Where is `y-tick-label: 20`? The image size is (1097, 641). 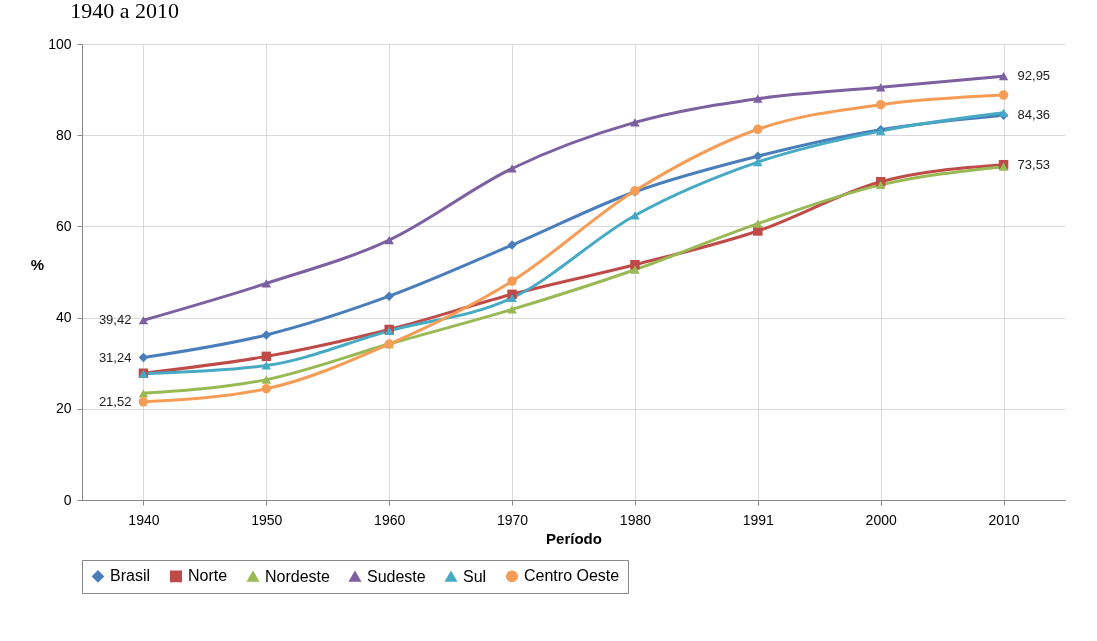
y-tick-label: 20 is located at coordinates (63, 408).